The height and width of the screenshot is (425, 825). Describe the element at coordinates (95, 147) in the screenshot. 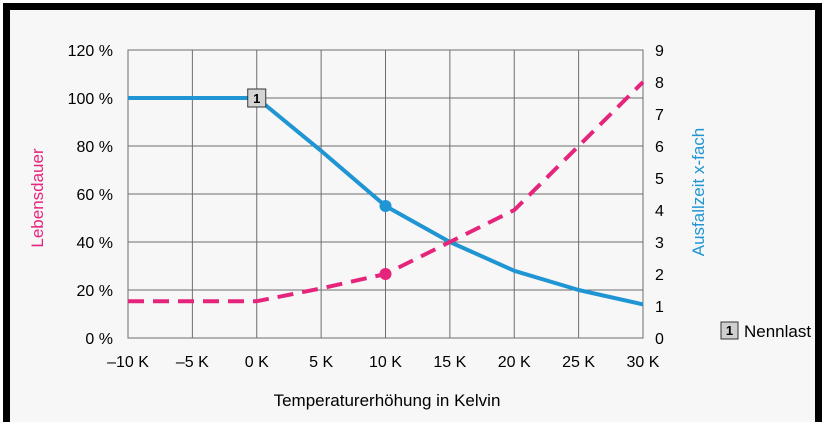

I see `y-left-tick-label: 80 %` at that location.